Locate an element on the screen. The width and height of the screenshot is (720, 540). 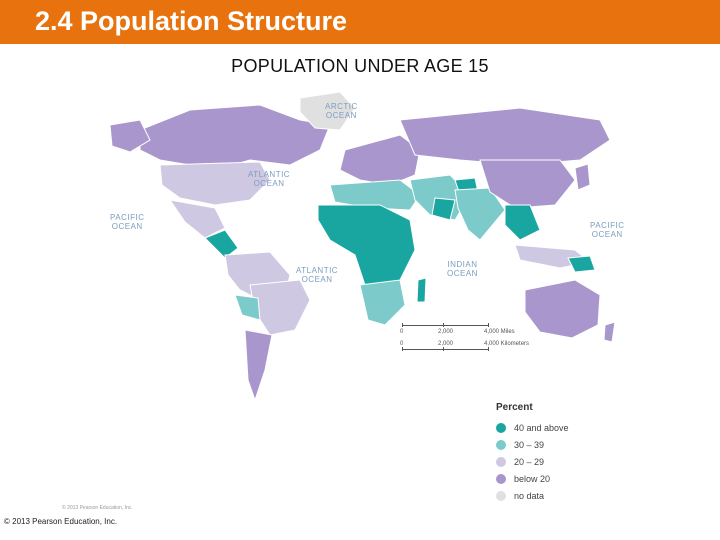
ocean-label-pacific-east: PACIFIC OCEAN is located at coordinates (127, 222).